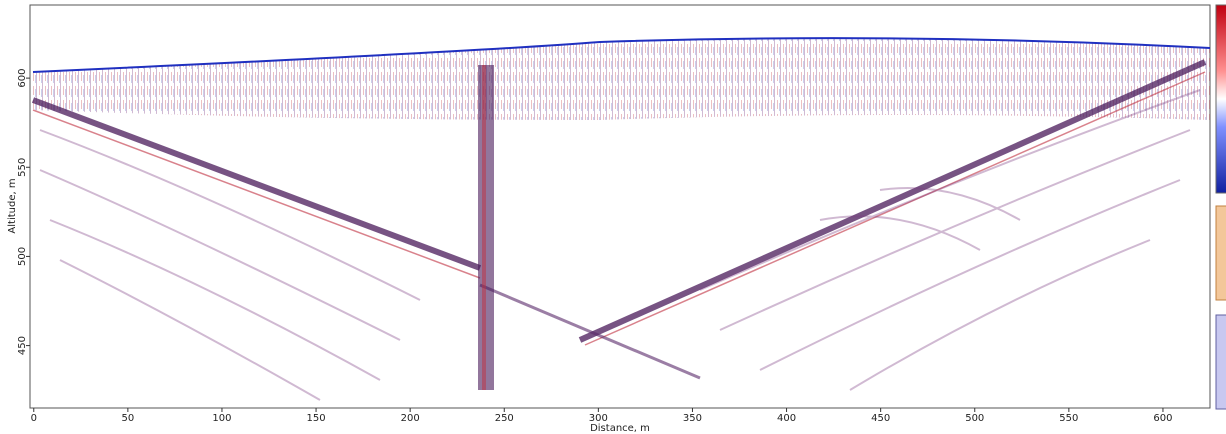 The width and height of the screenshot is (1226, 434). What do you see at coordinates (974, 418) in the screenshot?
I see `x-tick-label: 500` at bounding box center [974, 418].